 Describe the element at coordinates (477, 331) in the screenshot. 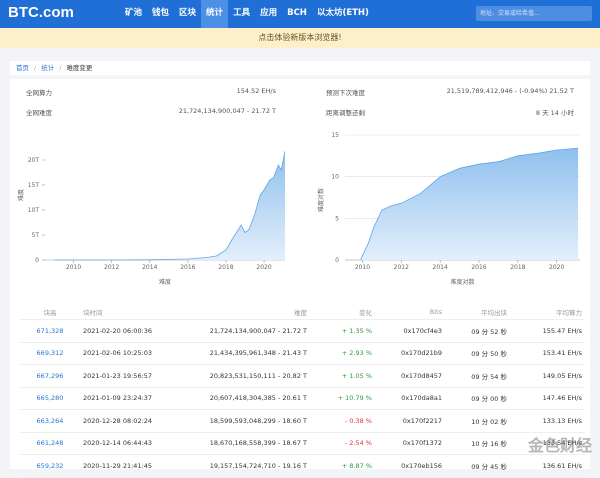

I see `table-cell: 09 分 52 秒` at that location.